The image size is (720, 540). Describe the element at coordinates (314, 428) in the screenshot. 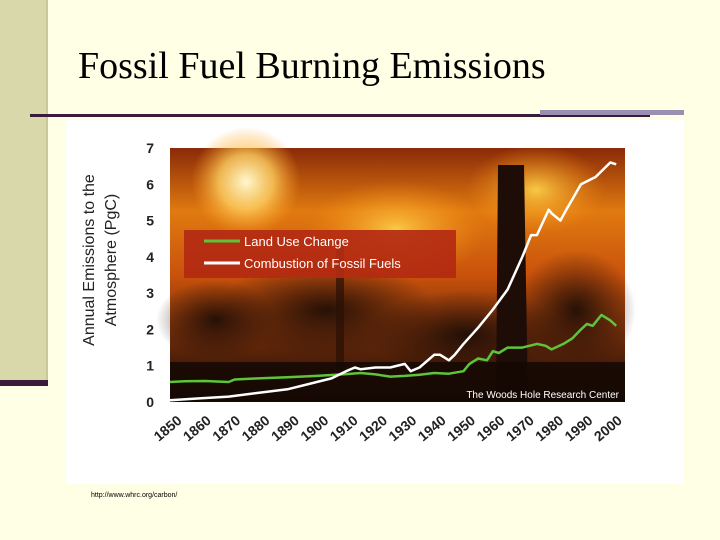

I see `x-tick-label: 1900` at that location.